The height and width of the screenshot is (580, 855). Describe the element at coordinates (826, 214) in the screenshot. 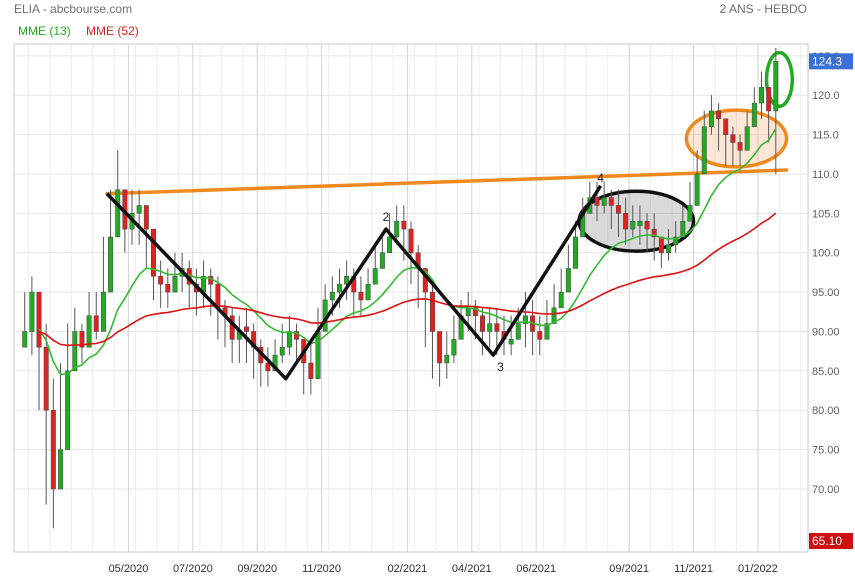

I see `y-tick-label: 105.0` at that location.